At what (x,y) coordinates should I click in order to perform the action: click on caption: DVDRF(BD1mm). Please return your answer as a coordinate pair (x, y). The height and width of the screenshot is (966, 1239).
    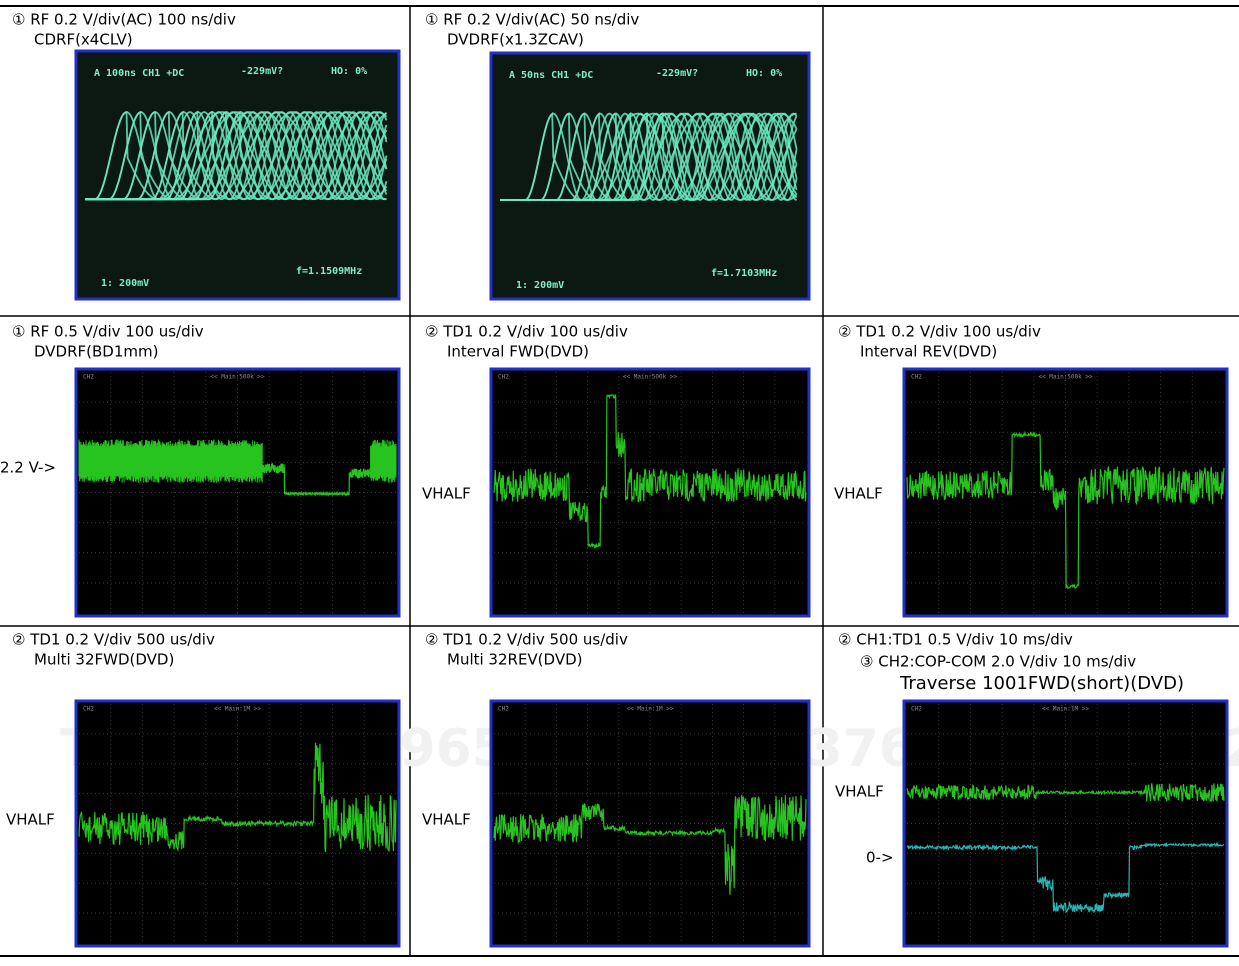
    Looking at the image, I should click on (96, 352).